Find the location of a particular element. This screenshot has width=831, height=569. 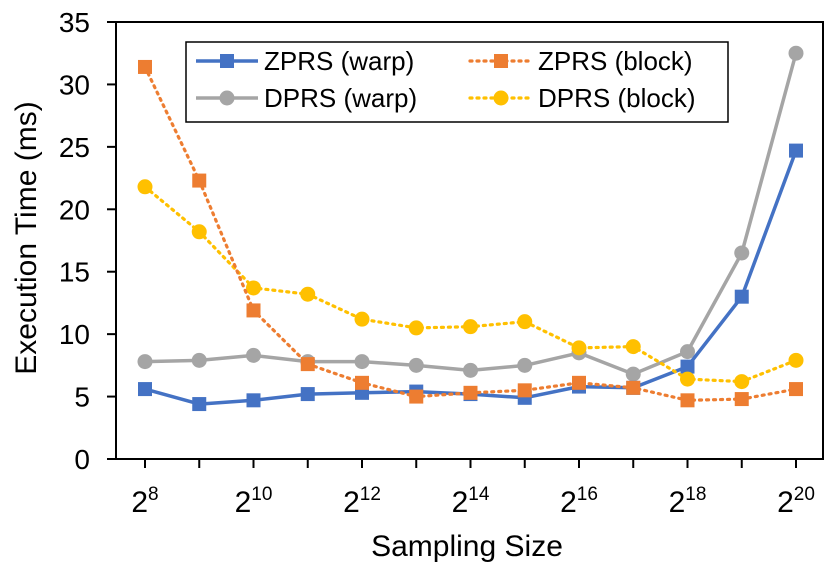

x-axis-title: Sampling Size is located at coordinates (467, 546).